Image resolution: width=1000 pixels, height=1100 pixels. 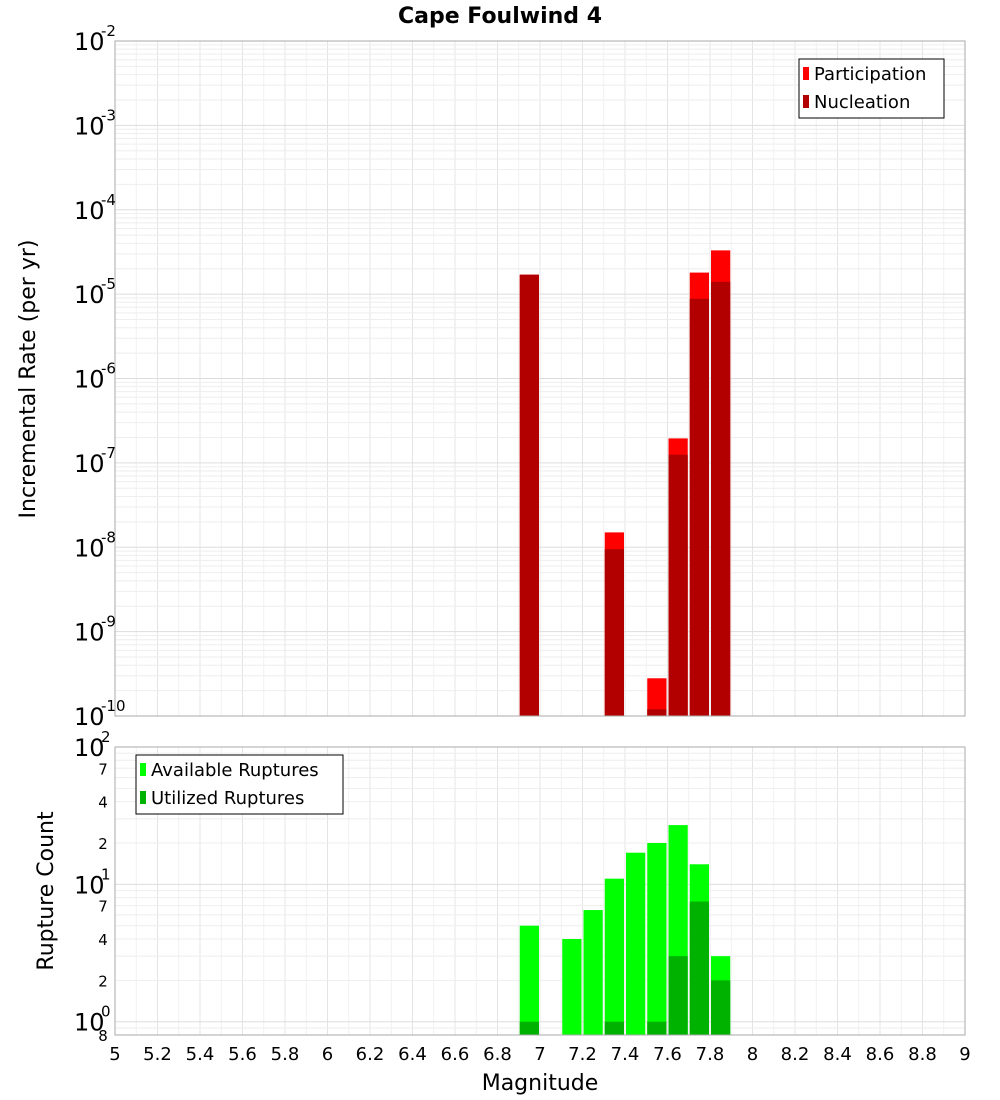 What do you see at coordinates (837, 1054) in the screenshot?
I see `x-tick-label: 8.4` at bounding box center [837, 1054].